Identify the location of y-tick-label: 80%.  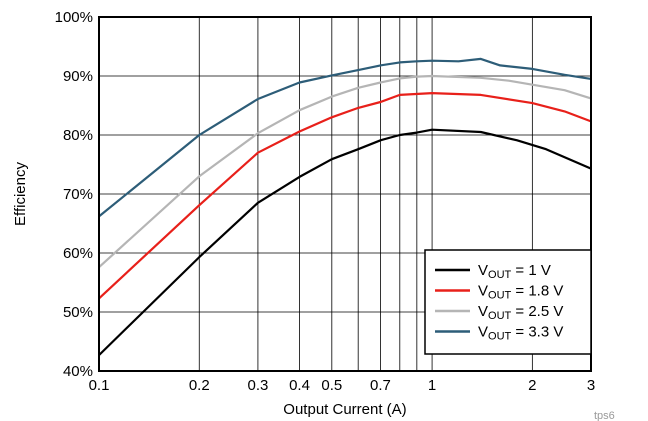
(78, 135).